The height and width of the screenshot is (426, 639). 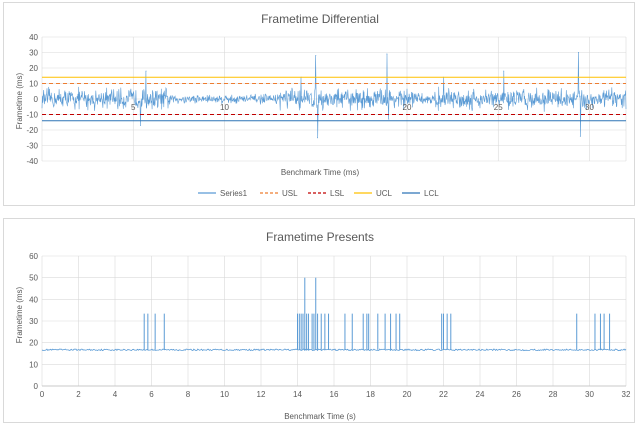 I want to click on legend-label-ucl: UCL, so click(x=384, y=193).